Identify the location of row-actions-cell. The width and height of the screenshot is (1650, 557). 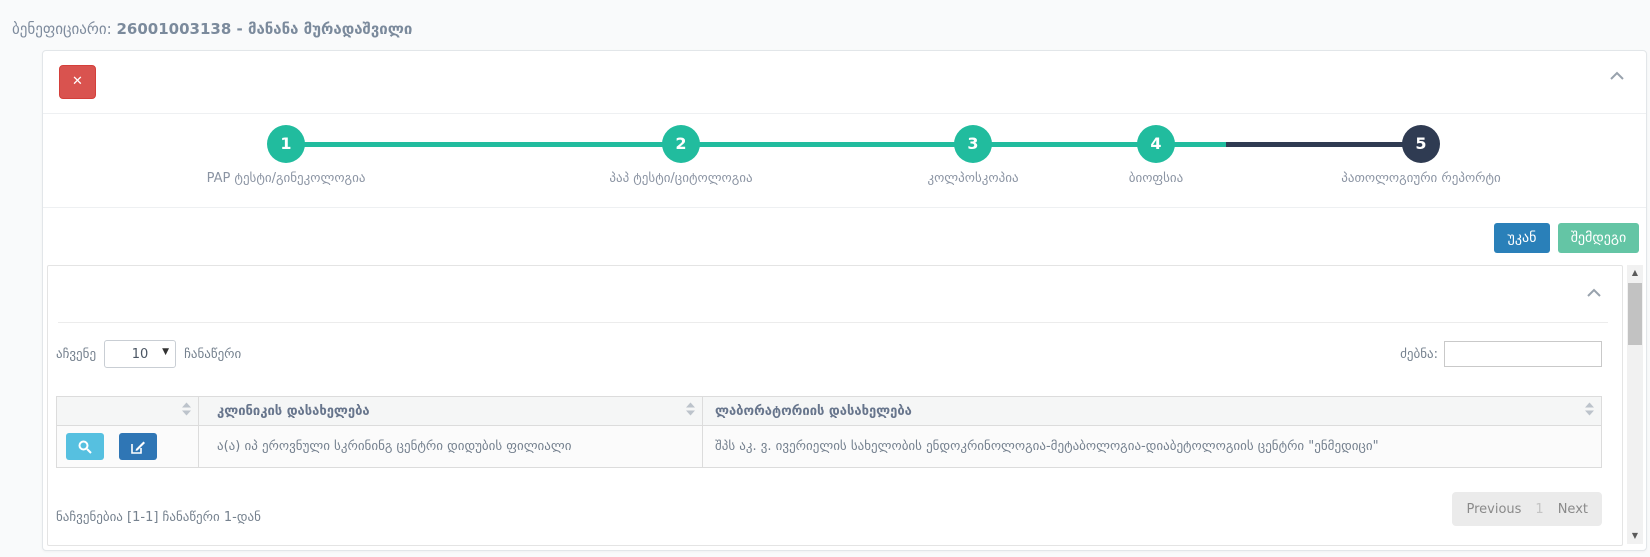
(128, 446).